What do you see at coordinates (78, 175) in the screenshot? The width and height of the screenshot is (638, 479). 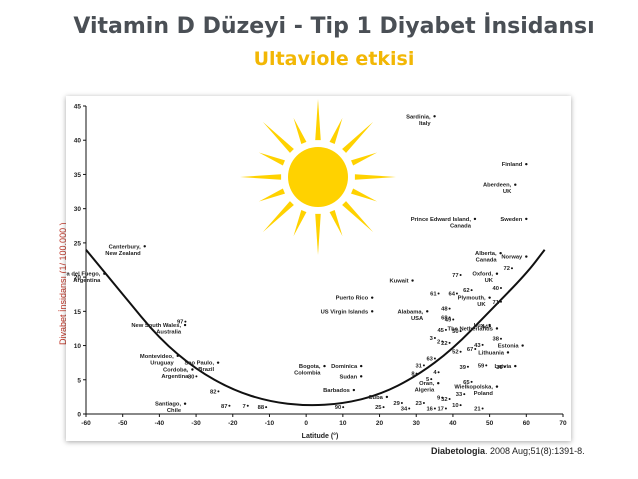 I see `y-tick-label: 35` at bounding box center [78, 175].